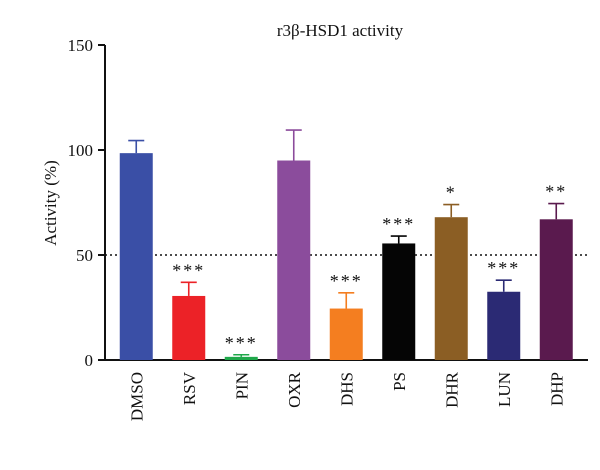 Image resolution: width=600 pixels, height=470 pixels. What do you see at coordinates (399, 301) in the screenshot?
I see `bar-ps` at bounding box center [399, 301].